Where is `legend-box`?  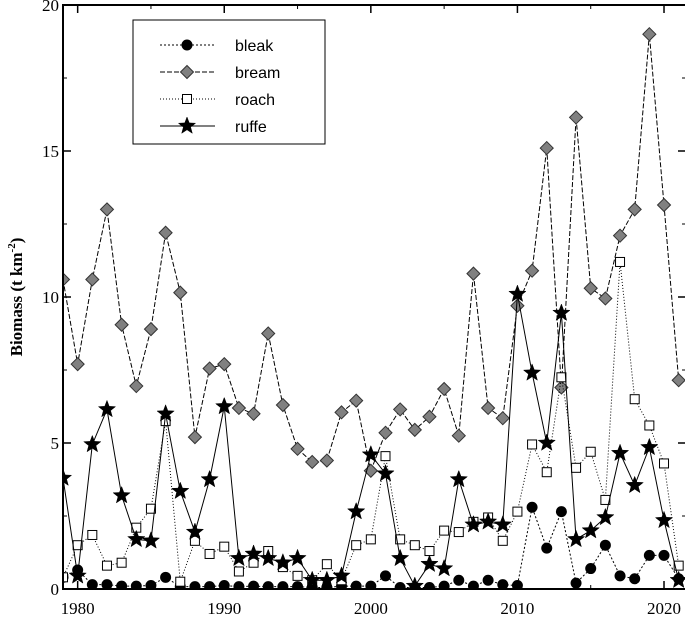
legend-box is located at coordinates (229, 82).